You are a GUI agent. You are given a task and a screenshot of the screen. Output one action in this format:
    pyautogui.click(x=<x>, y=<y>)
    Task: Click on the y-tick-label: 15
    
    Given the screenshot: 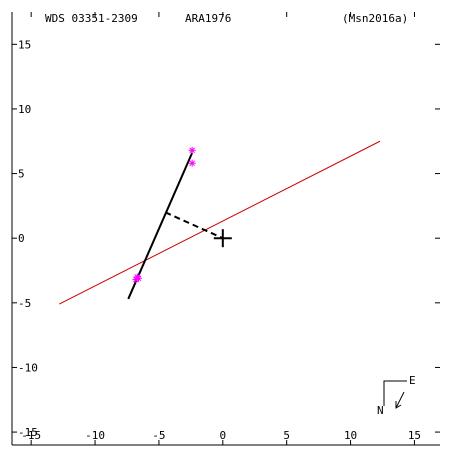 What is the action you would take?
    pyautogui.click(x=24, y=44)
    